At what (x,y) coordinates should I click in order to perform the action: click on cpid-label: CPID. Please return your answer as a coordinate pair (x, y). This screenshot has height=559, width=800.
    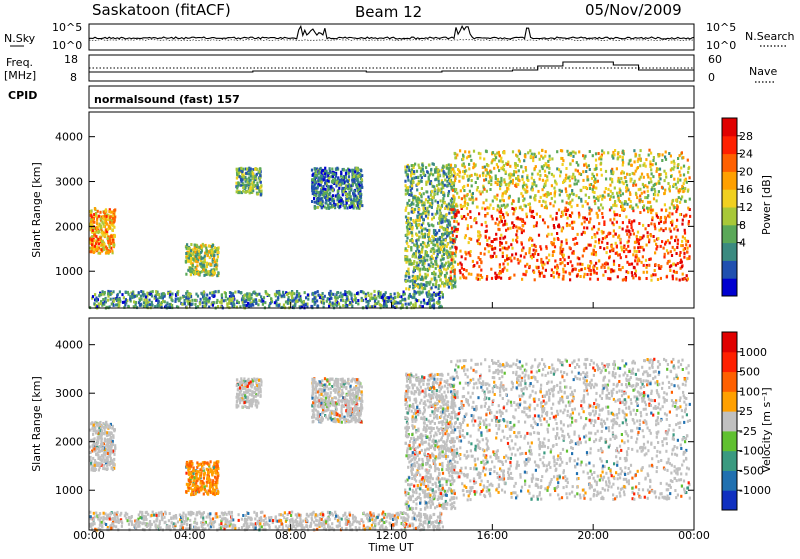
    Looking at the image, I should click on (22, 95).